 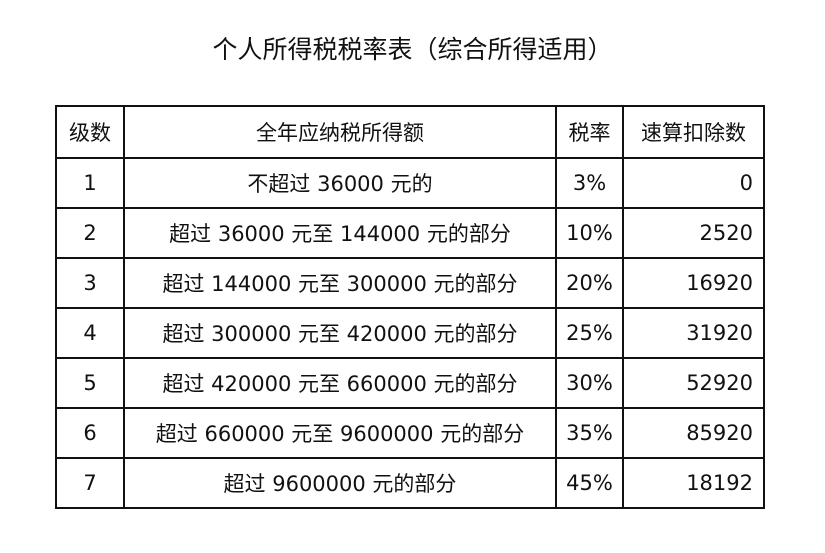 I want to click on cell-level: 7, so click(x=90, y=483).